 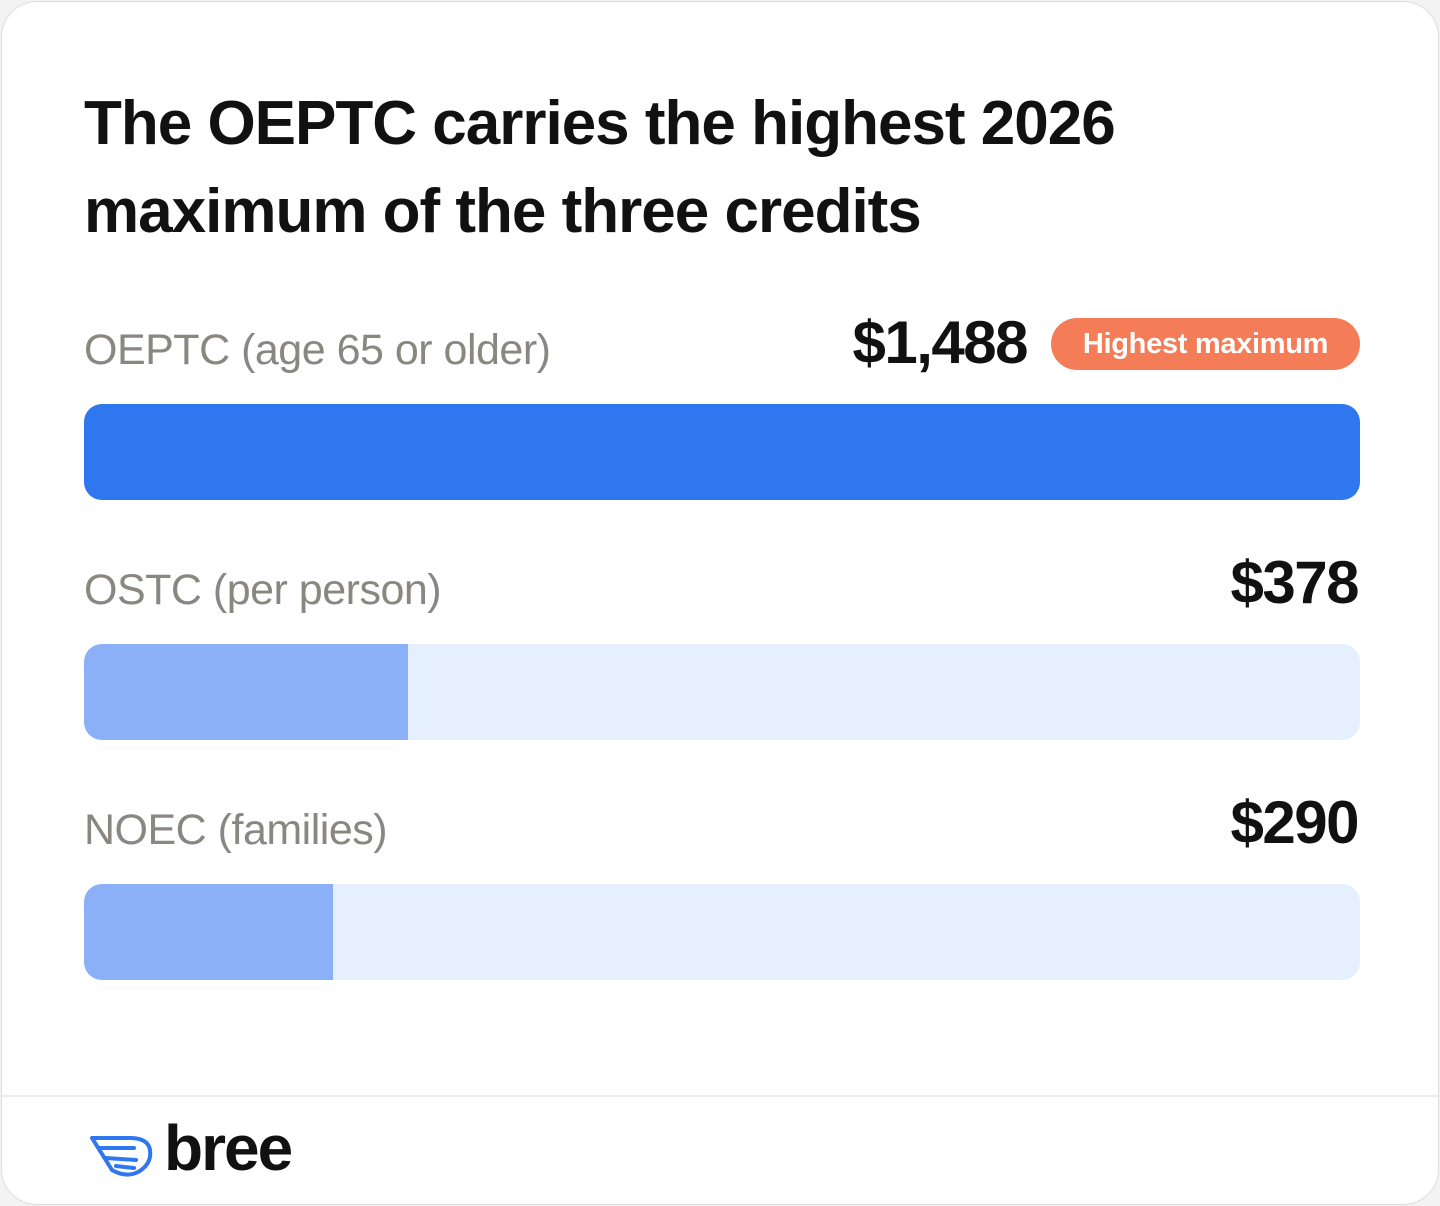 What do you see at coordinates (263, 590) in the screenshot?
I see `bar-label: OSTC (per person)` at bounding box center [263, 590].